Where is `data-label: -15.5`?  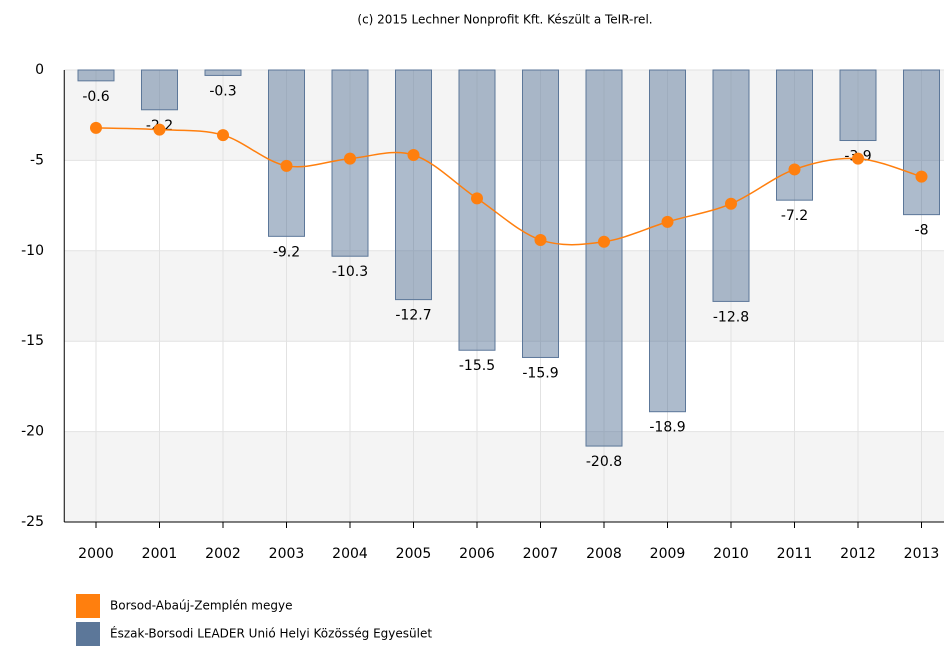
data-label: -15.5 is located at coordinates (477, 366).